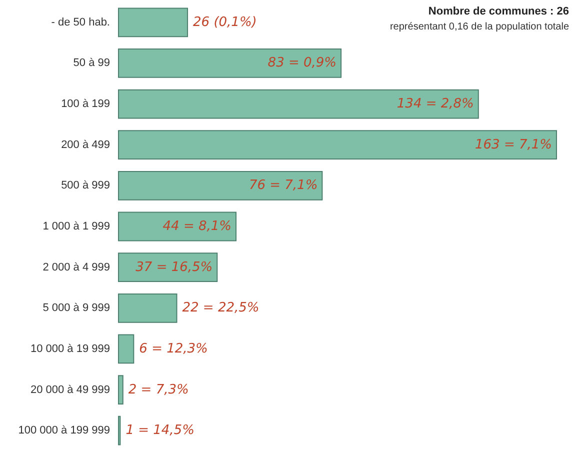 This screenshot has width=577, height=453. Describe the element at coordinates (513, 144) in the screenshot. I see `data-label: 163 = 7,1%` at that location.